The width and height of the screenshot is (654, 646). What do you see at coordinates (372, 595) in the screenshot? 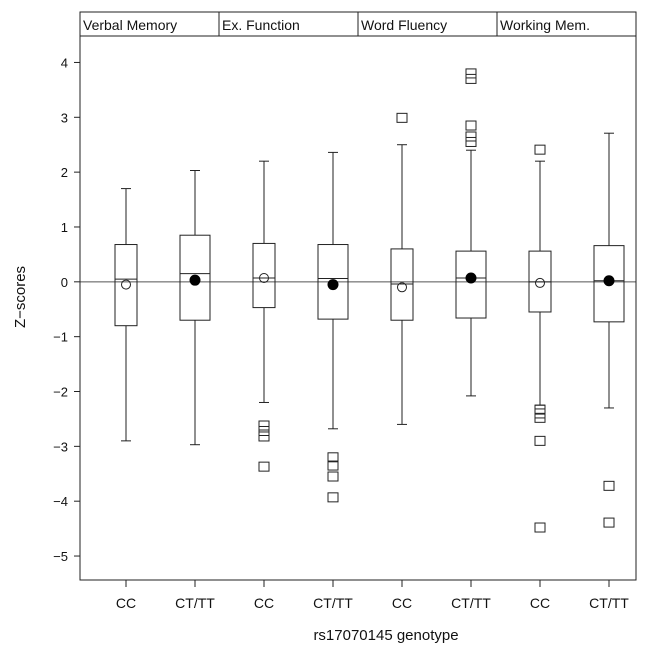
I see `x-axis: CC CT/TT CC CT/TT CC CT/TT CC CT/TT` at bounding box center [372, 595].